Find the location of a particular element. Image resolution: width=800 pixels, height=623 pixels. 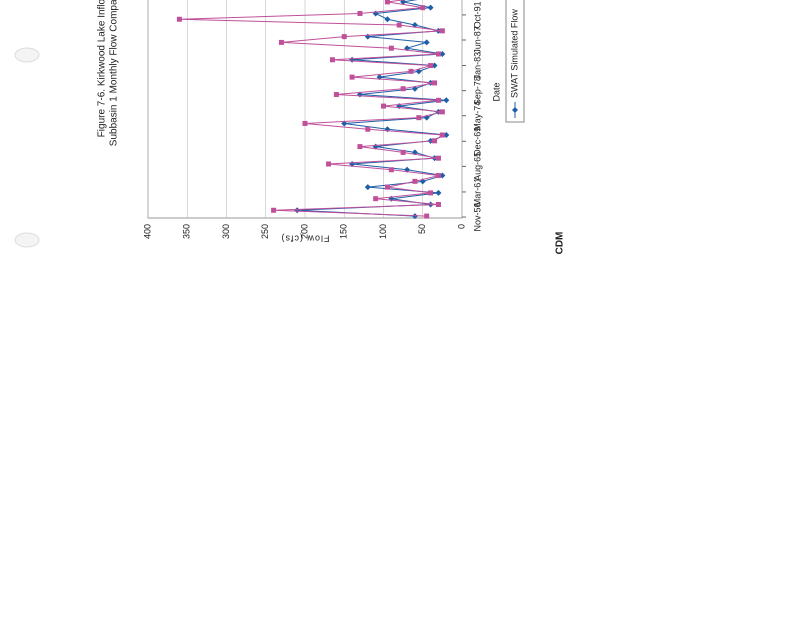

y-tick-label: 400 is located at coordinates (147, 231).